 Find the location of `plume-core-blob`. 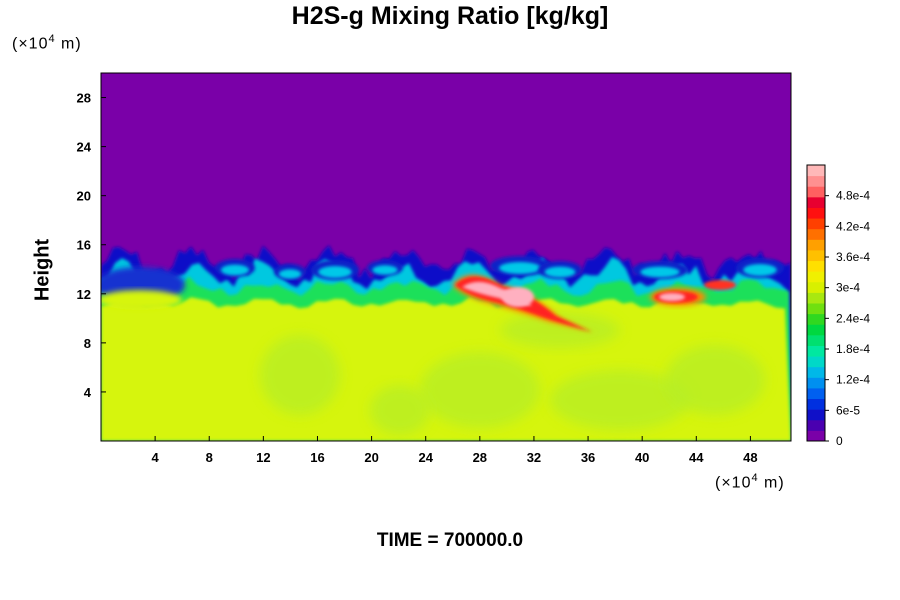

plume-core-blob is located at coordinates (518, 297).